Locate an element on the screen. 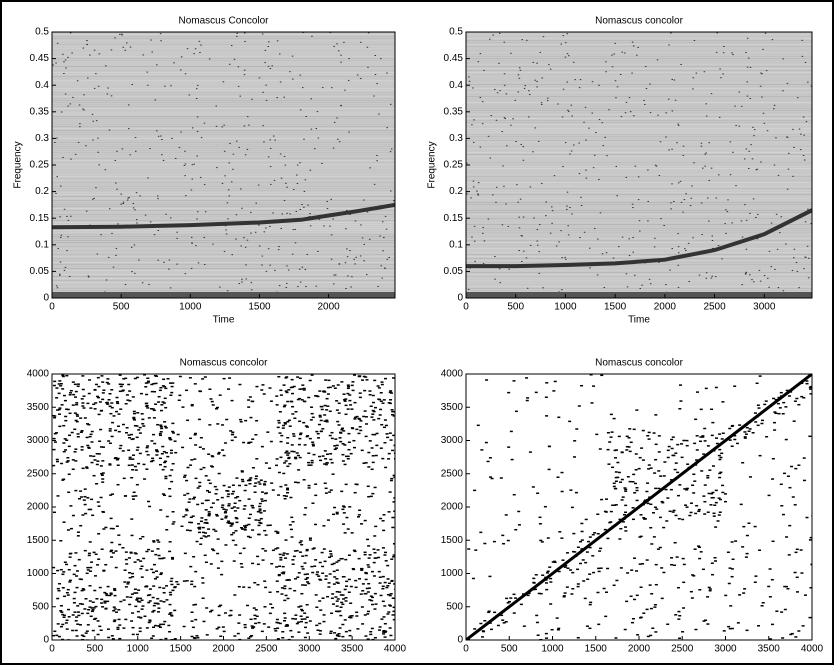 The image size is (834, 665). x-tick-label: 500 is located at coordinates (121, 307).